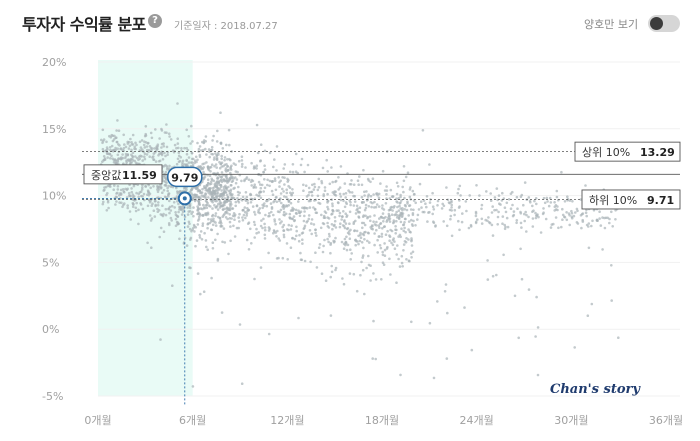 The width and height of the screenshot is (700, 441). What do you see at coordinates (611, 24) in the screenshot?
I see `good-only-label: 양호만 보기` at bounding box center [611, 24].